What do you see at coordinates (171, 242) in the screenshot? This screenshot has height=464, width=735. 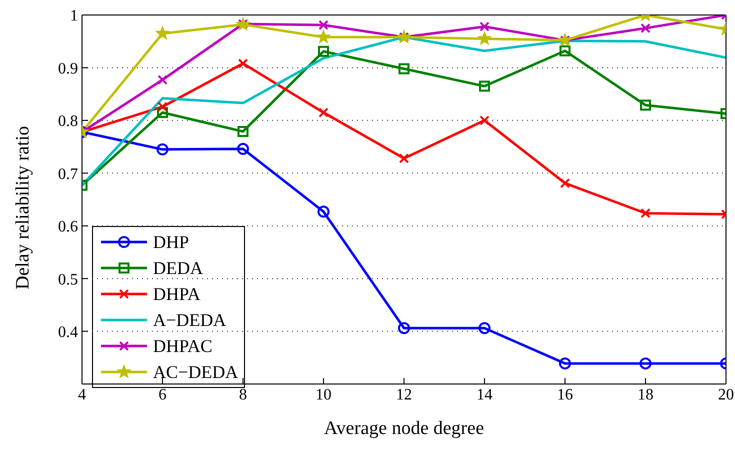 I see `legend-label: DHP` at bounding box center [171, 242].